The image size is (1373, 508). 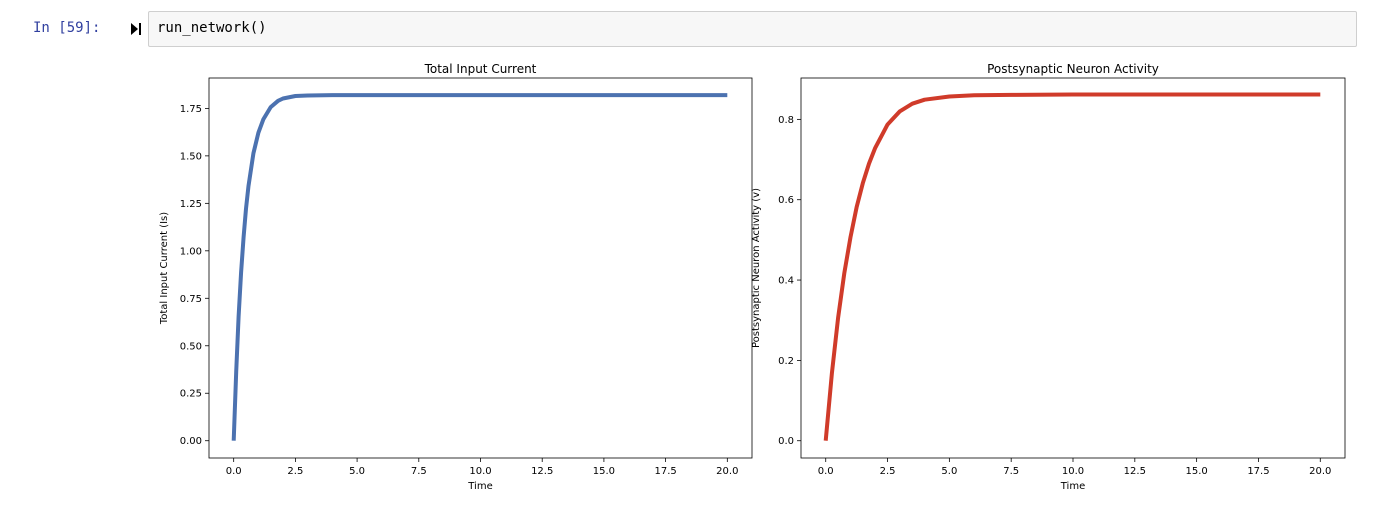 I want to click on y-axis-label: Postsynaptic Neuron Activity (v), so click(x=756, y=268).